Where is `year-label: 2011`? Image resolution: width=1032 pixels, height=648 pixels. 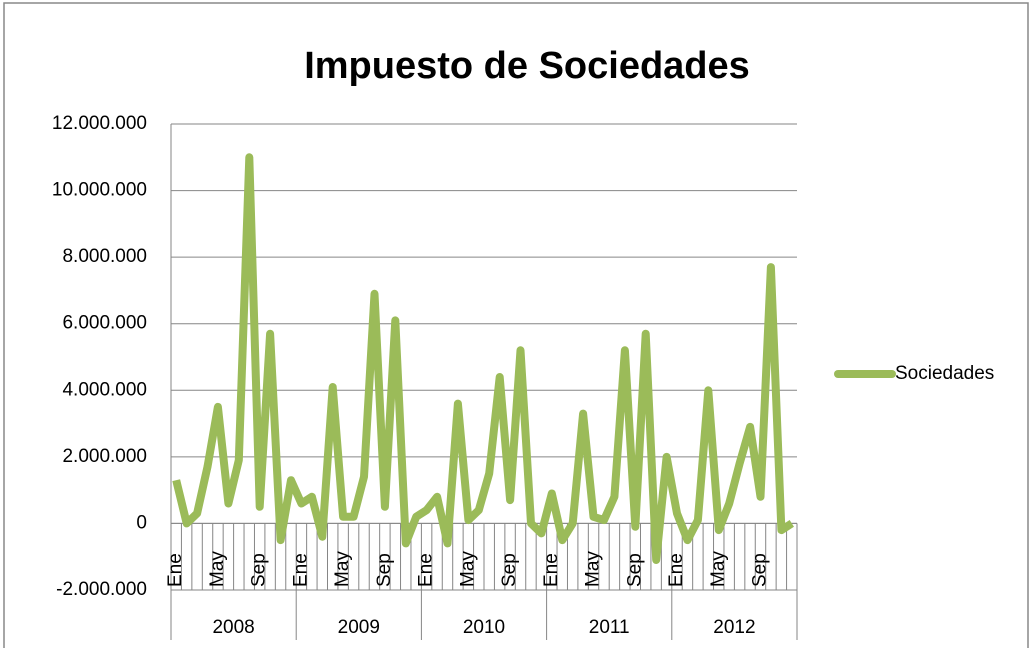 year-label: 2011 is located at coordinates (609, 627).